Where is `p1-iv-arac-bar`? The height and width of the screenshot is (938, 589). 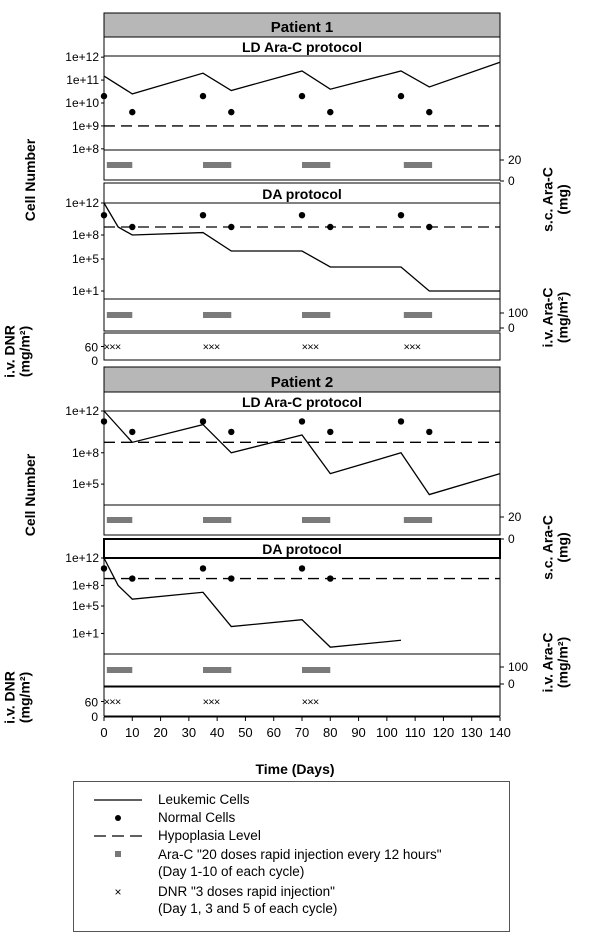 p1-iv-arac-bar is located at coordinates (119, 315).